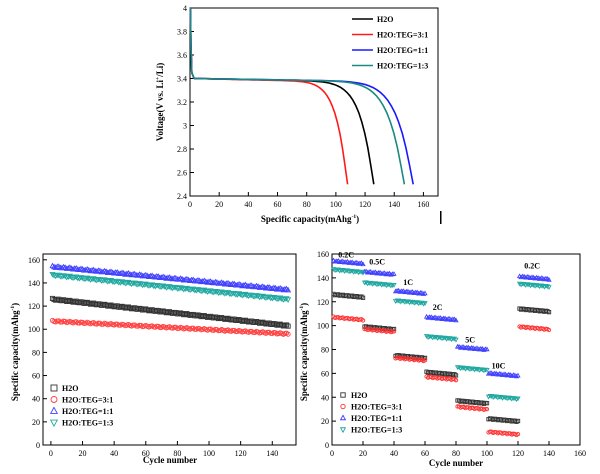 This screenshot has height=474, width=600. Describe the element at coordinates (580, 453) in the screenshot. I see `rate-x-tick-label: 160` at that location.